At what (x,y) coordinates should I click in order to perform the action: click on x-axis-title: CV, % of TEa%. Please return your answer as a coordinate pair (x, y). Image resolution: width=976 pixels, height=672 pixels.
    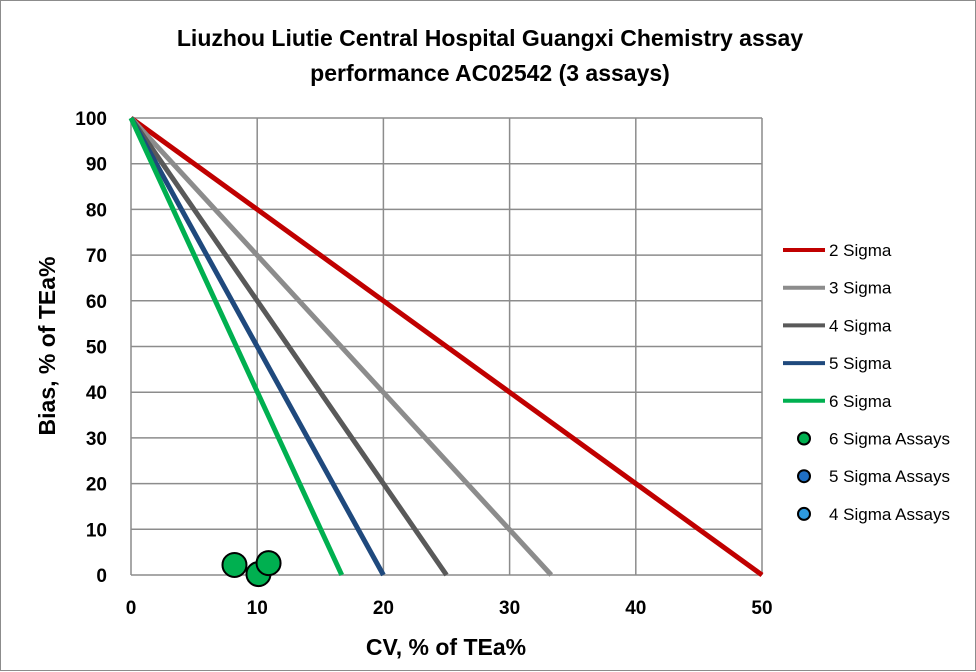
    Looking at the image, I should click on (446, 647).